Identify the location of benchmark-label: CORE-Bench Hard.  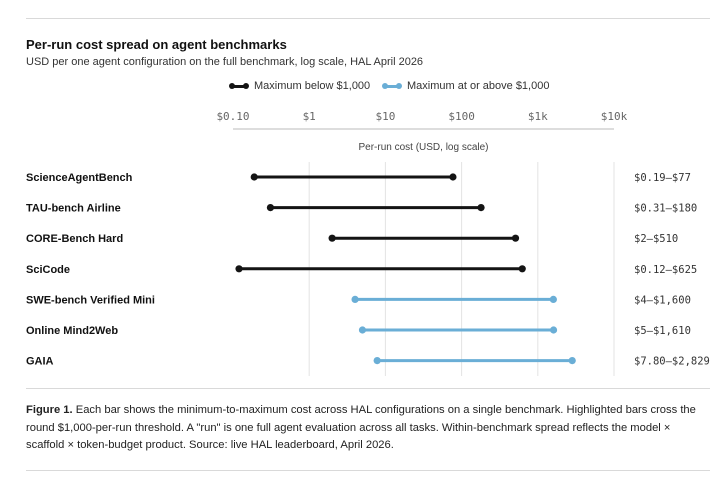
(74, 239).